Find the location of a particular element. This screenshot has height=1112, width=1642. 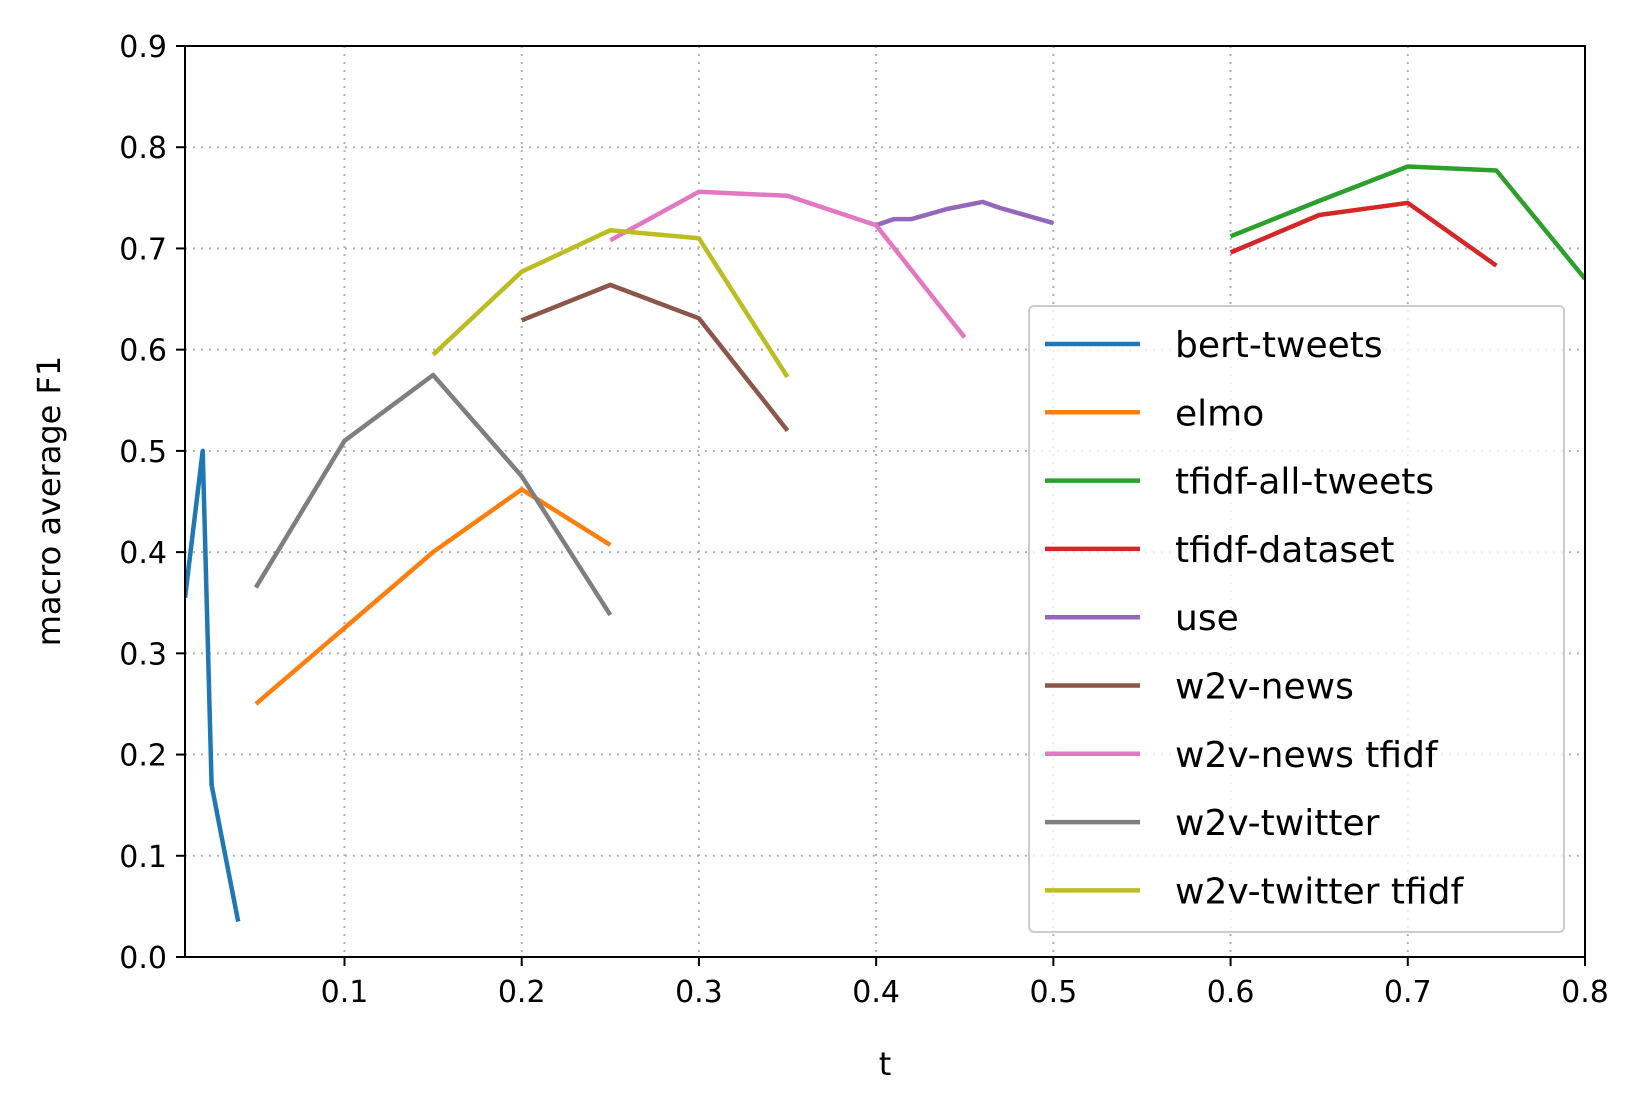

series-line-w2v-twitter is located at coordinates (433, 494).